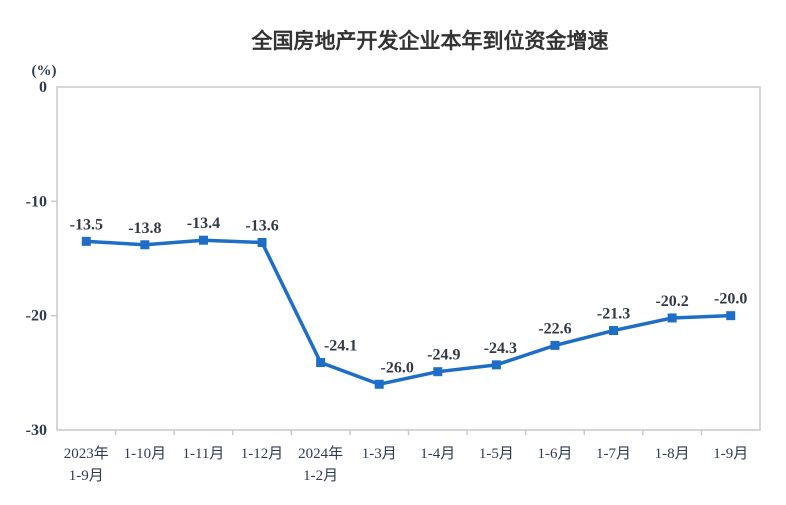 Image resolution: width=786 pixels, height=505 pixels. What do you see at coordinates (144, 228) in the screenshot?
I see `data-point-label: -13.8` at bounding box center [144, 228].